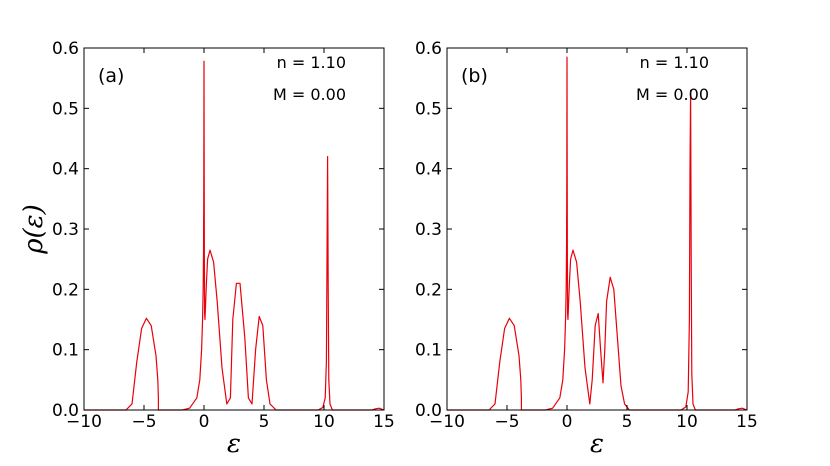 The image size is (830, 466). I want to click on panel-b-y-tick-label: 0.2, so click(428, 290).